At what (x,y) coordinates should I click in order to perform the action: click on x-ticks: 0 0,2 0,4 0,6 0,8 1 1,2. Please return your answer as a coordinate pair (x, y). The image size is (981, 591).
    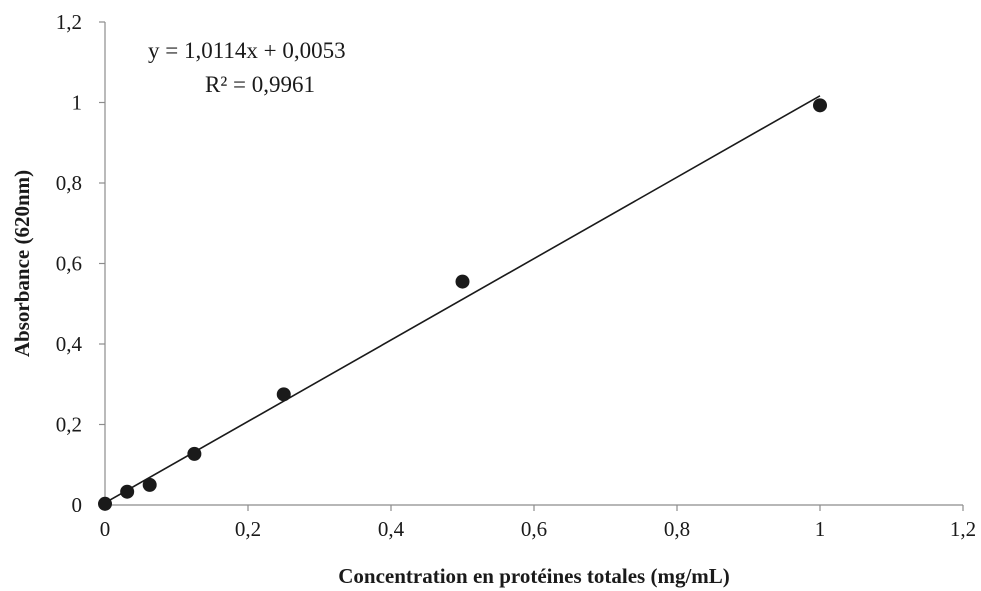
    Looking at the image, I should click on (538, 523).